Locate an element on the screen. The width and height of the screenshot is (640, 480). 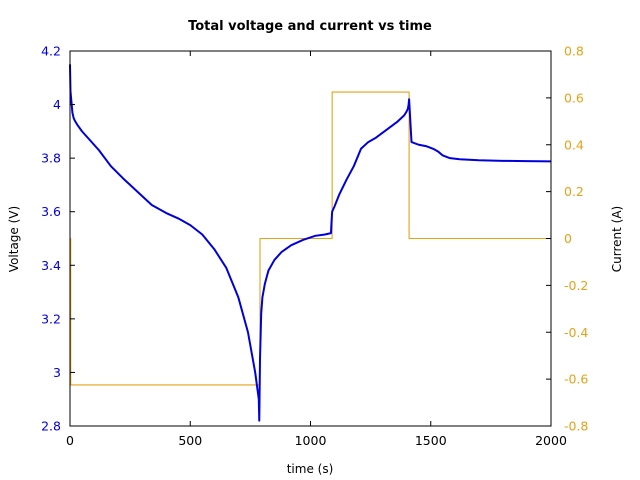
left-tick-label: 2.8 is located at coordinates (51, 426).